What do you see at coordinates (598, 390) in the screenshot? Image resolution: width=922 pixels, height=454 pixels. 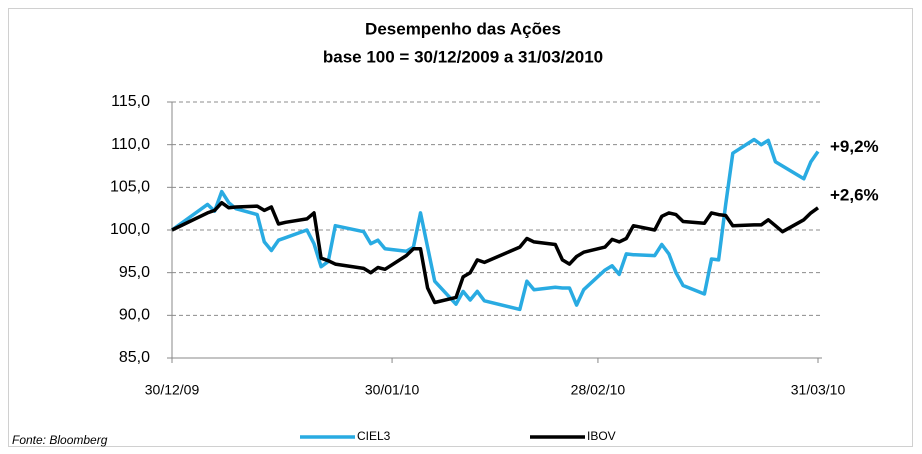 I see `x-tick-label: 28/02/10` at bounding box center [598, 390].